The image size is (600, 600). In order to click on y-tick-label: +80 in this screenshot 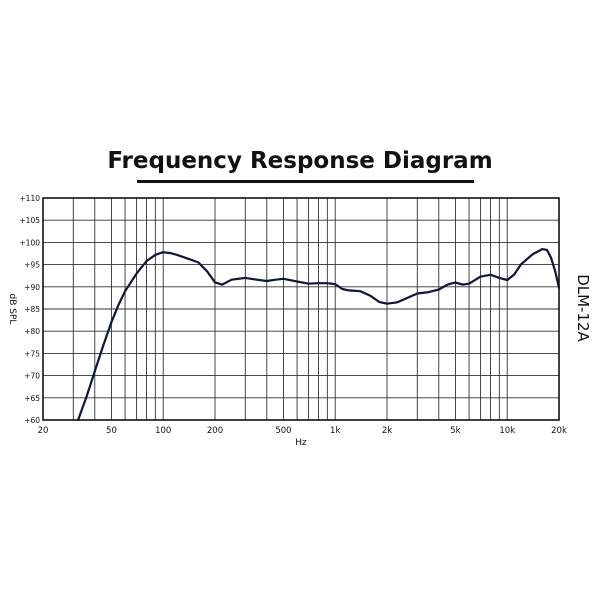, I will do `click(32, 331)`.